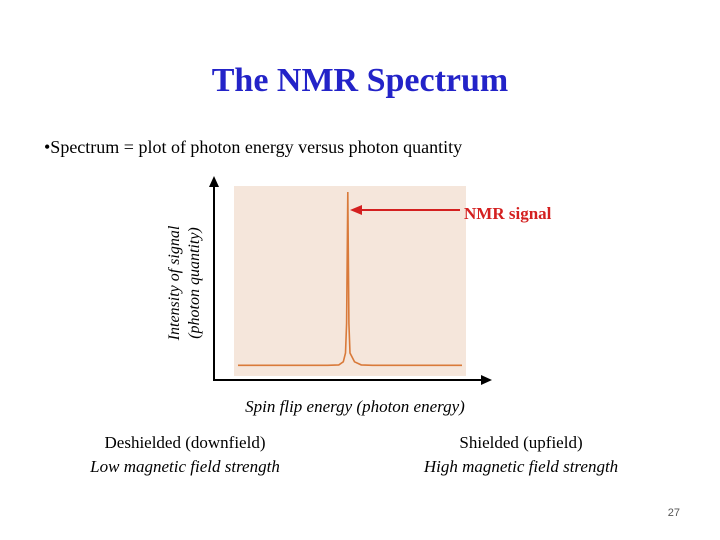  I want to click on shielded-title: Shielded (upfield), so click(521, 442).